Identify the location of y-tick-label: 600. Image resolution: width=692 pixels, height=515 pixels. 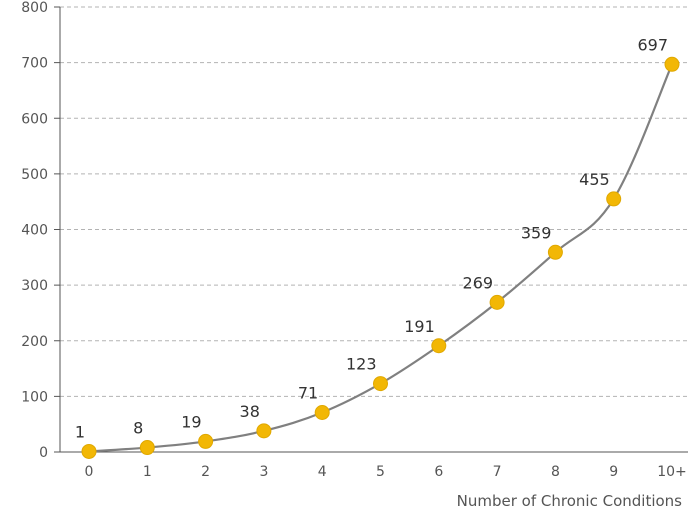
(34, 119).